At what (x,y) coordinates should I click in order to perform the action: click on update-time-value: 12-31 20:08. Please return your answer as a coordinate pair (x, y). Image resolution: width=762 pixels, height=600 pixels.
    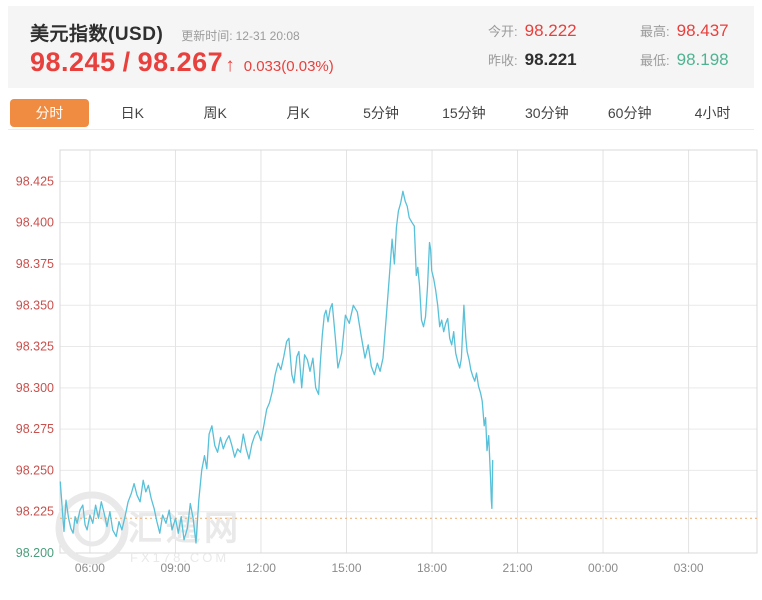
    Looking at the image, I should click on (267, 36).